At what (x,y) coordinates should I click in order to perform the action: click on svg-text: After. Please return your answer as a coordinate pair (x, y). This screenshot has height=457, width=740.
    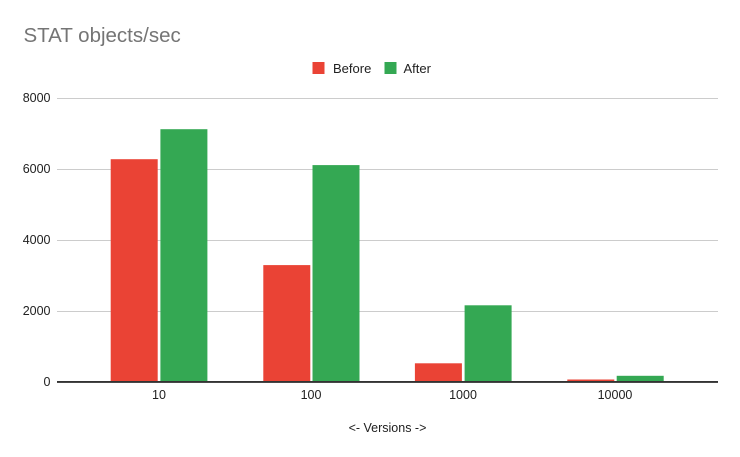
    Looking at the image, I should click on (418, 68).